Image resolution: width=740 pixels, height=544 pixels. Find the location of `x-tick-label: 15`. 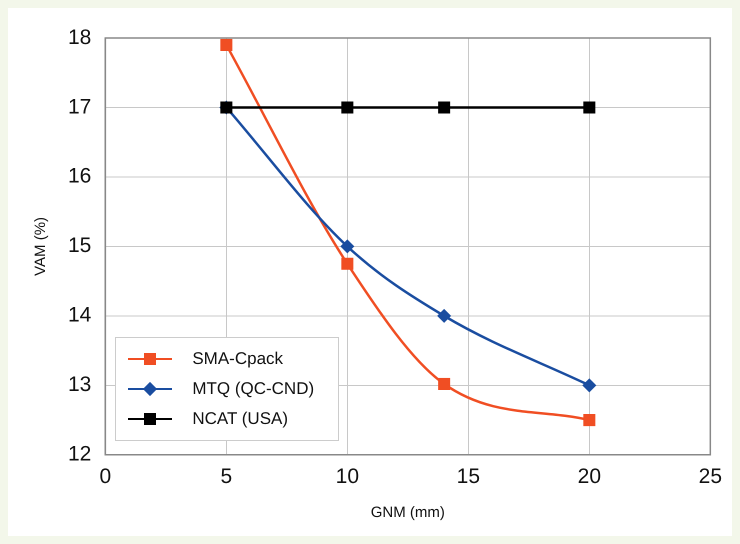

x-tick-label: 15 is located at coordinates (468, 476).